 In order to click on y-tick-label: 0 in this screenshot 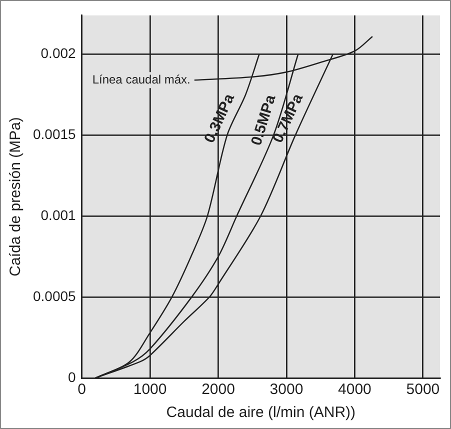, I will do `click(72, 376)`.